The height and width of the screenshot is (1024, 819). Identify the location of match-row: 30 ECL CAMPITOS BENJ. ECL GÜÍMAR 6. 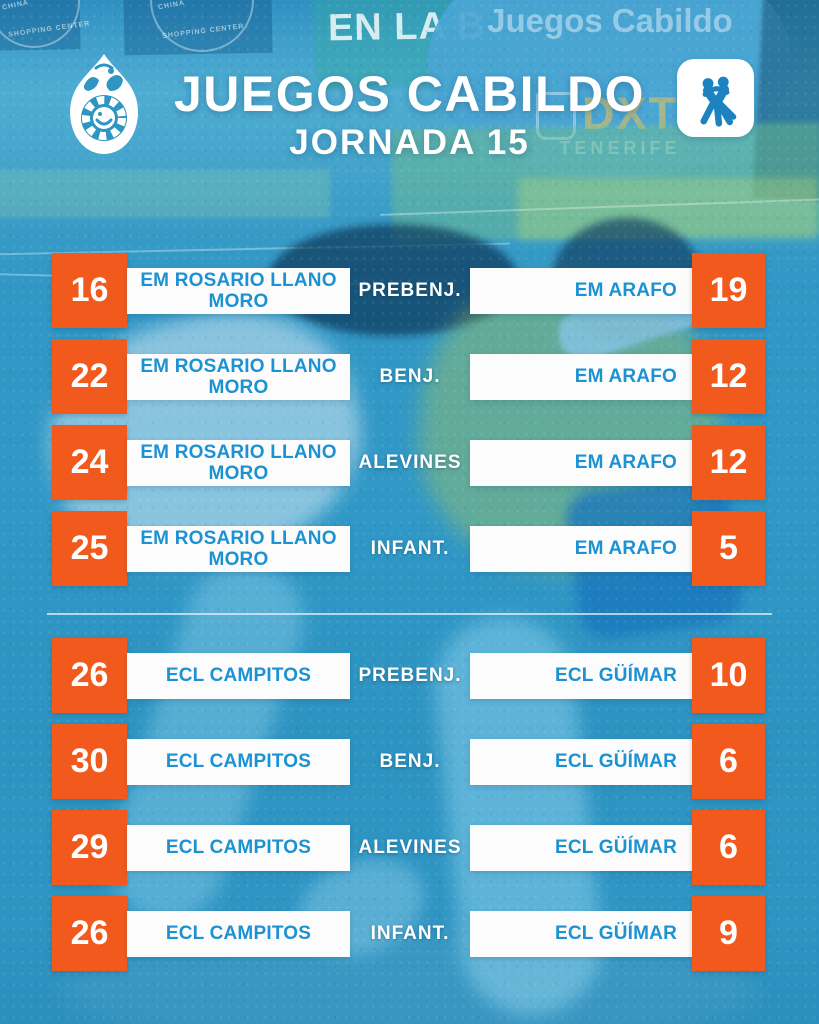
(408, 761).